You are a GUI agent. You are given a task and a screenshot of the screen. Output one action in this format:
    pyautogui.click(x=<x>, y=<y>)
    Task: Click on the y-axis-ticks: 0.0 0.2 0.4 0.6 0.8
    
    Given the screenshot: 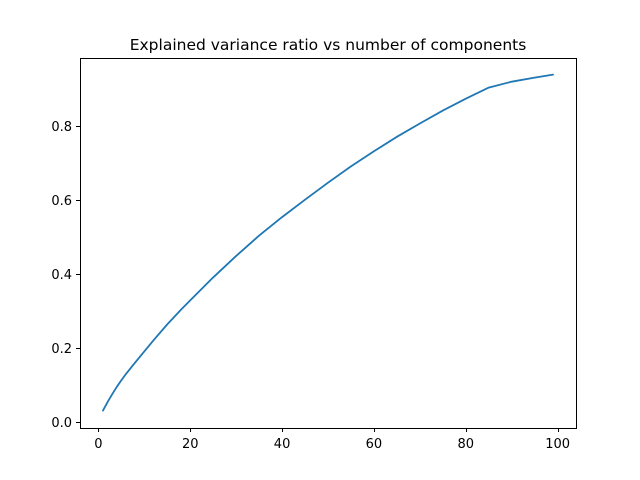 What is the action you would take?
    pyautogui.click(x=65, y=275)
    